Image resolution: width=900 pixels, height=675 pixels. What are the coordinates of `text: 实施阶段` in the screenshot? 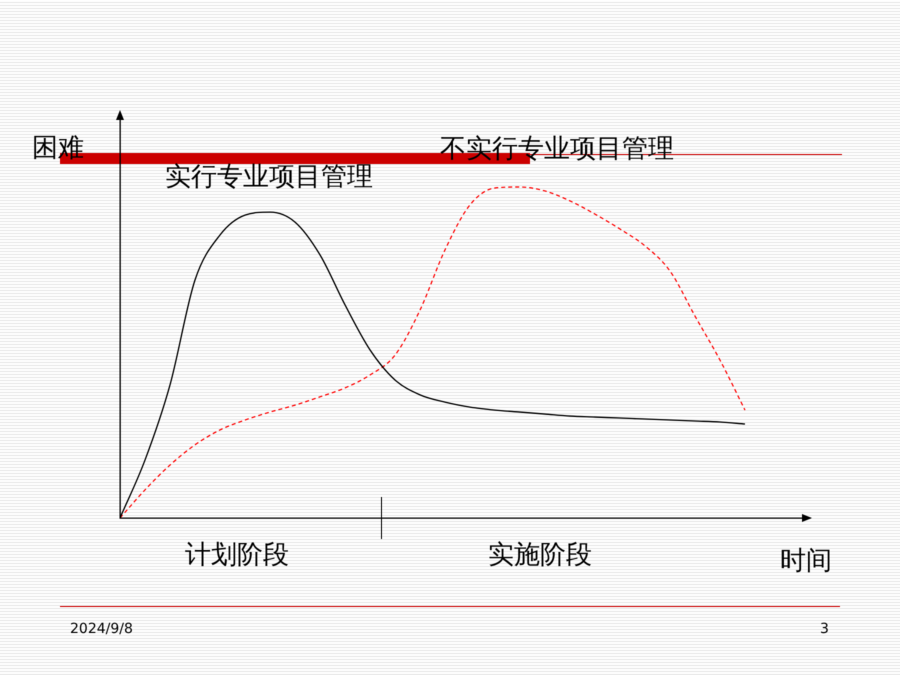 It's located at (540, 555).